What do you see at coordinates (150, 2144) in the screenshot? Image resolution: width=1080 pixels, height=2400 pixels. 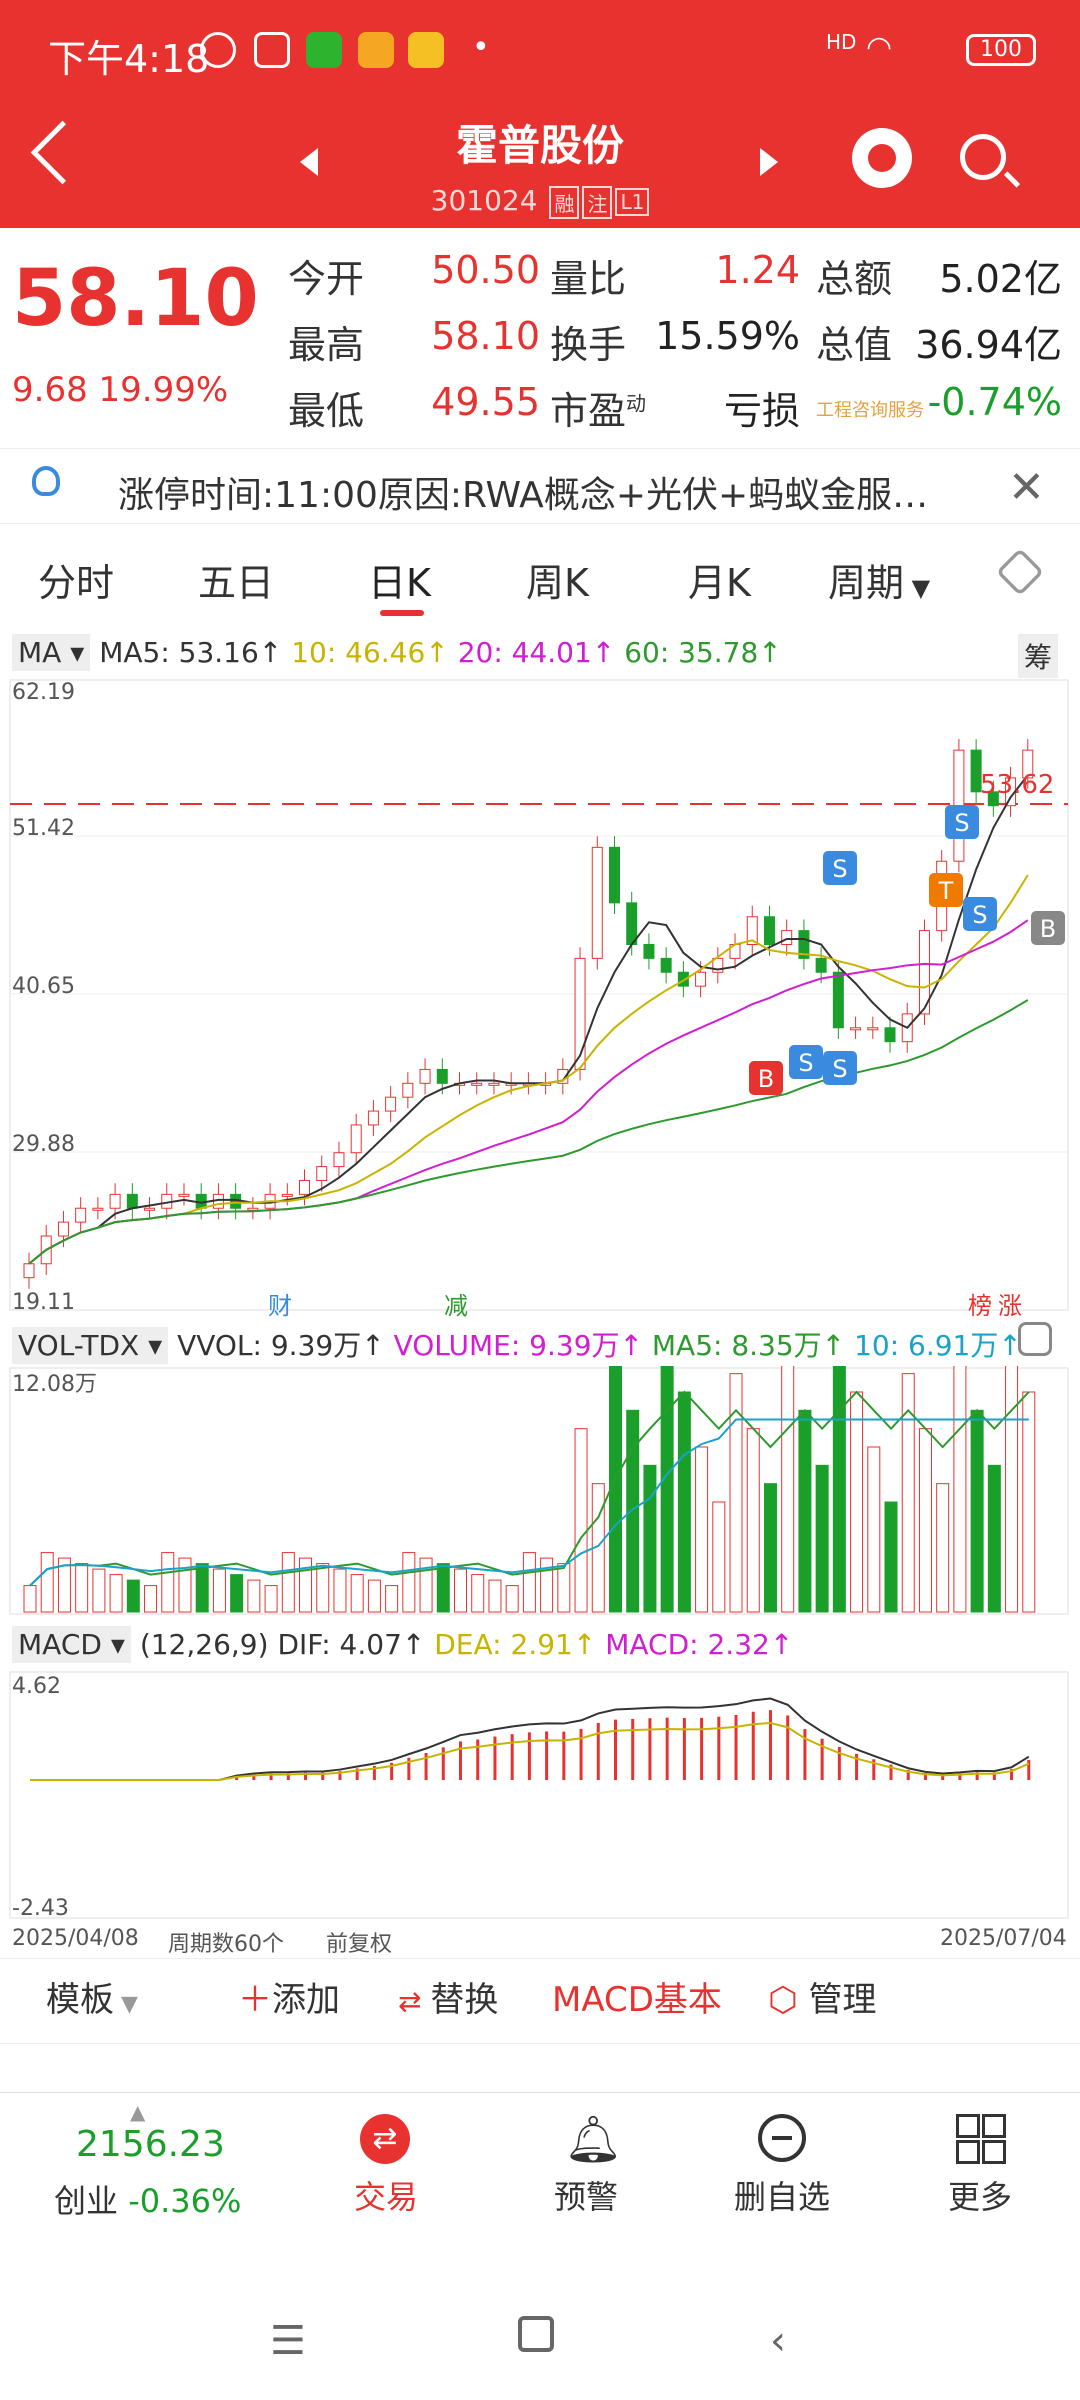 I see `index-value: 2156.23` at bounding box center [150, 2144].